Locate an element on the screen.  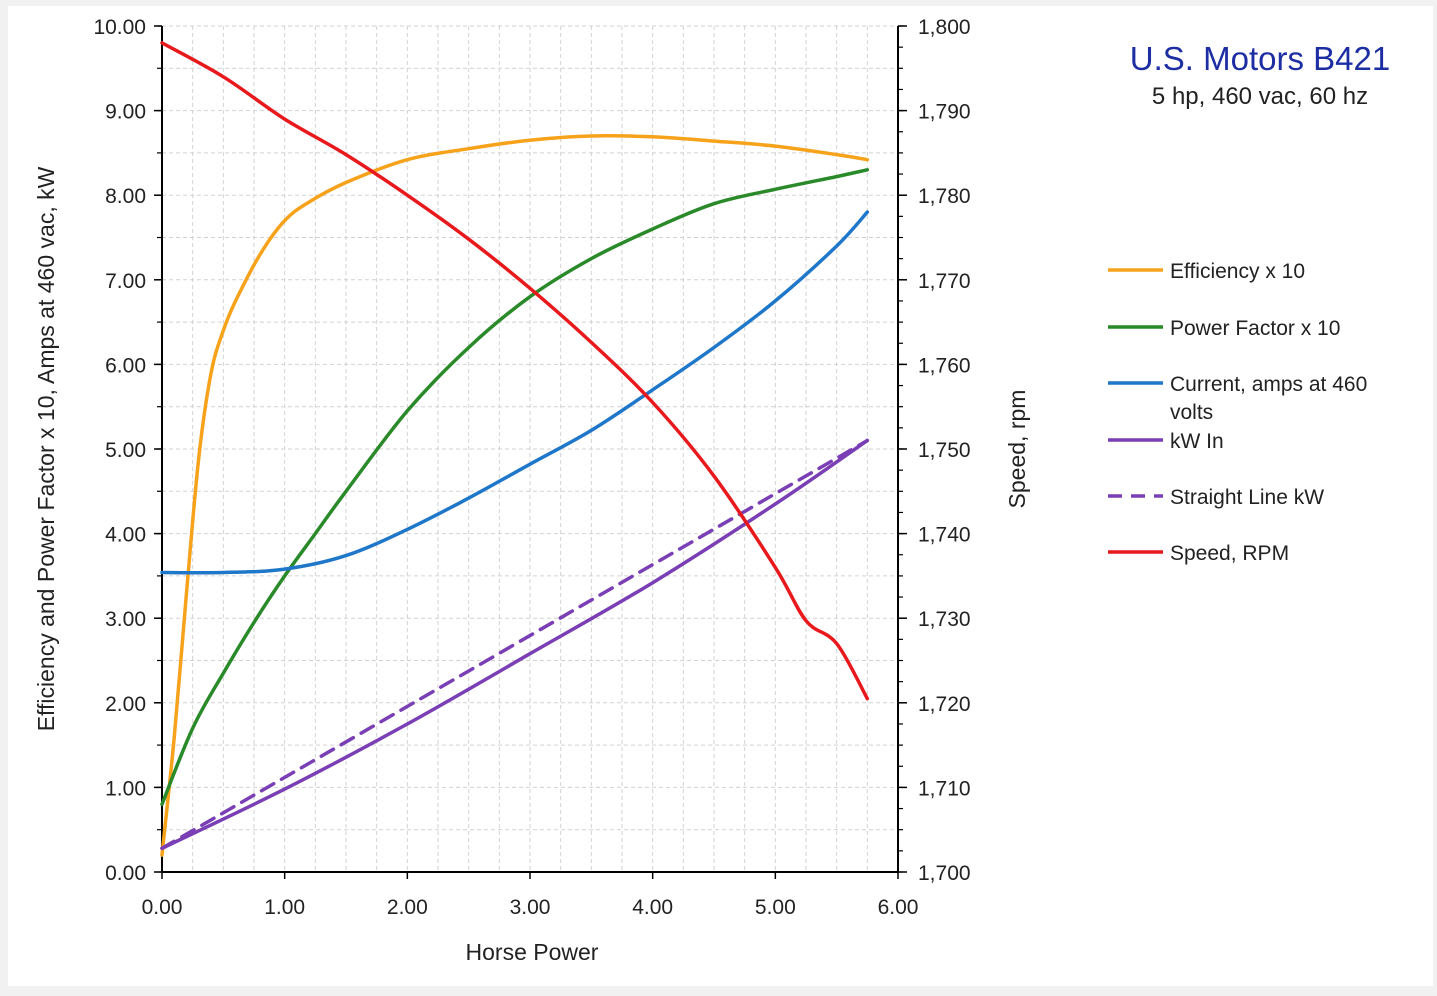
legend-label-line: volts is located at coordinates (1191, 412).